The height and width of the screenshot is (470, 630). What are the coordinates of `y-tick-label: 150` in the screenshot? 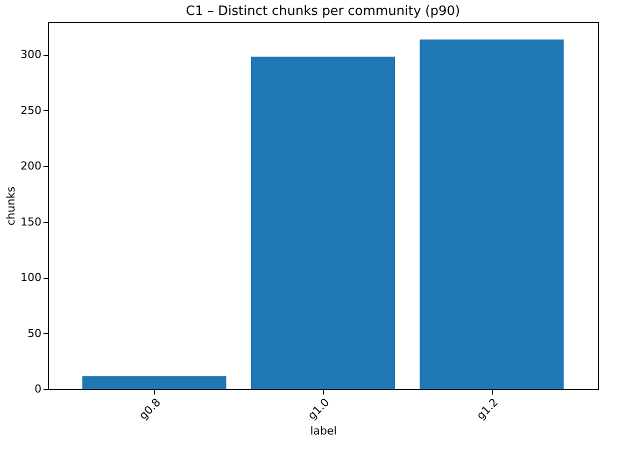 It's located at (31, 221).